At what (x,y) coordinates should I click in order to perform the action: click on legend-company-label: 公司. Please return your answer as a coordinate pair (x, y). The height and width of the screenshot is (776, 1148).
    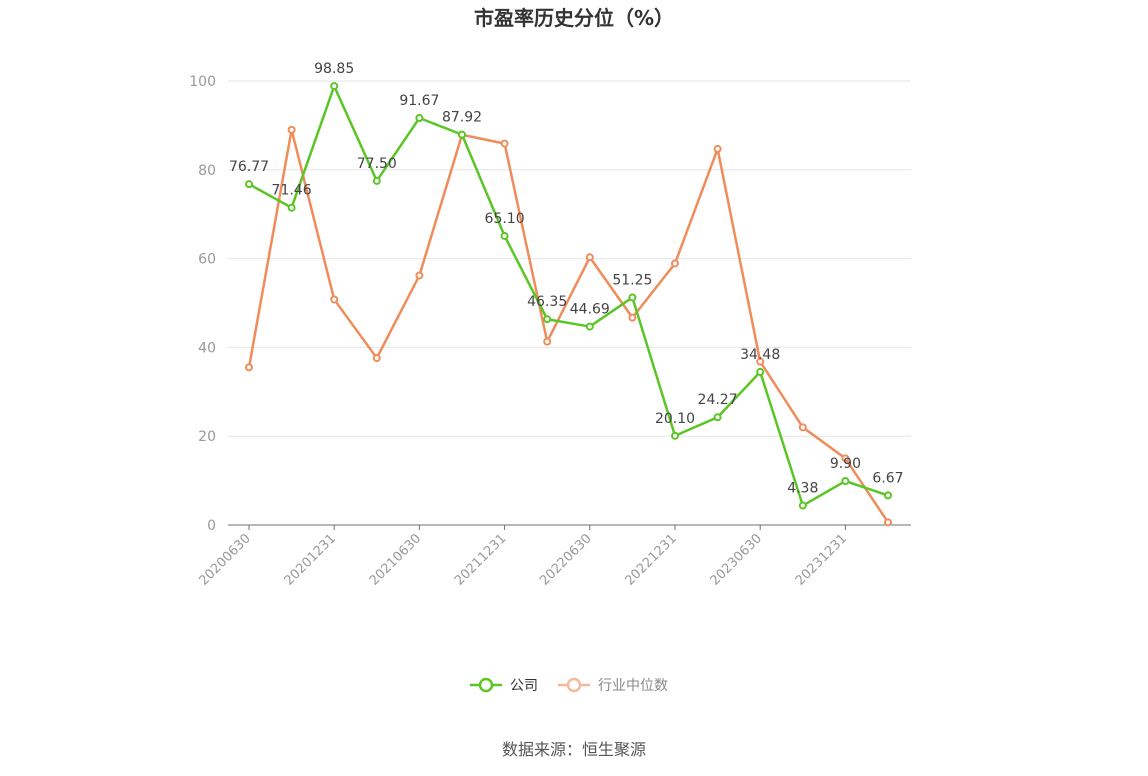
    Looking at the image, I should click on (524, 686).